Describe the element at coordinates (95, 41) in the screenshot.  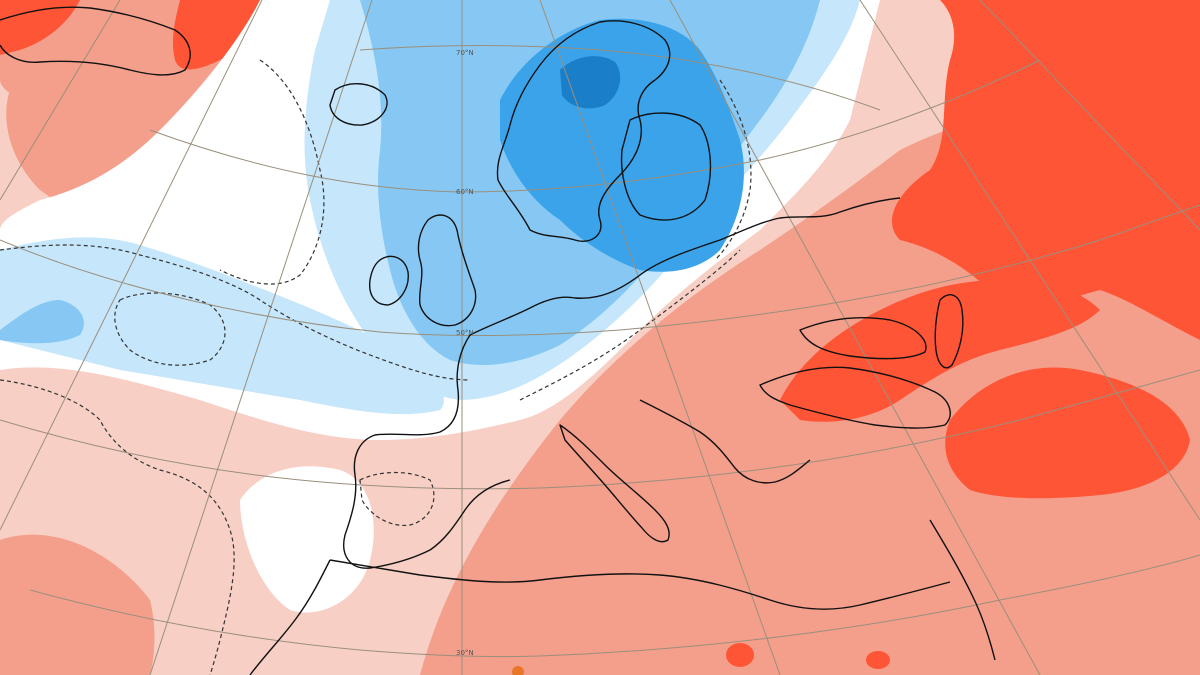
I see `coastline-greenland` at that location.